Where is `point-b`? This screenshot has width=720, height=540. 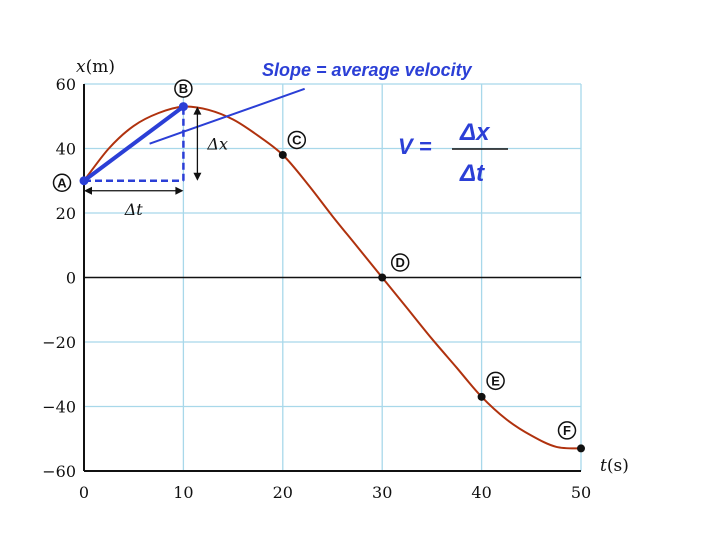
point-b is located at coordinates (183, 107).